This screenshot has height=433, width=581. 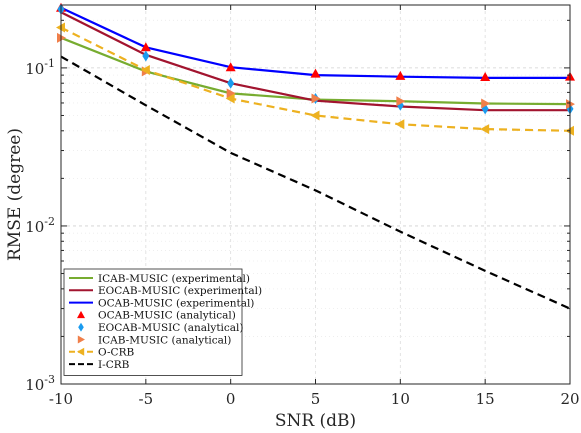 I want to click on legend-box, so click(x=153, y=322).